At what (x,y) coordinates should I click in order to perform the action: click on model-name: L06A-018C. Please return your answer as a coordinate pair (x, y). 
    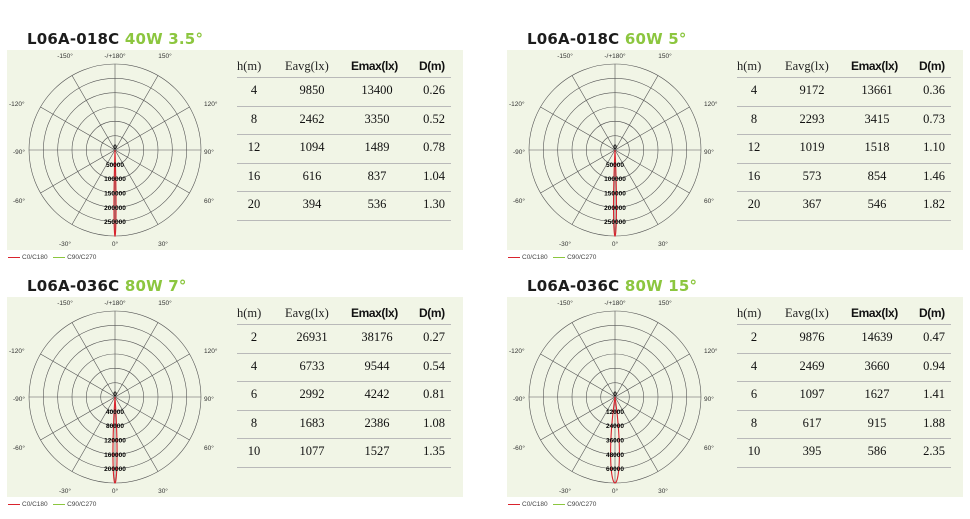
    Looking at the image, I should click on (73, 39).